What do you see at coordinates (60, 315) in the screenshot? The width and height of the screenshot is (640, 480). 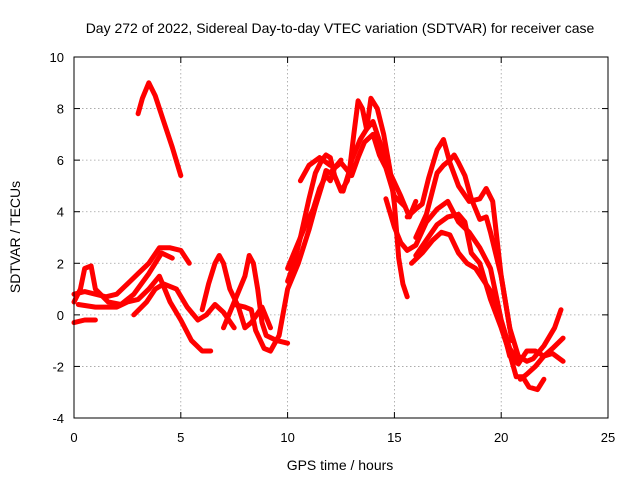 I see `y-tick-label: 0` at bounding box center [60, 315].